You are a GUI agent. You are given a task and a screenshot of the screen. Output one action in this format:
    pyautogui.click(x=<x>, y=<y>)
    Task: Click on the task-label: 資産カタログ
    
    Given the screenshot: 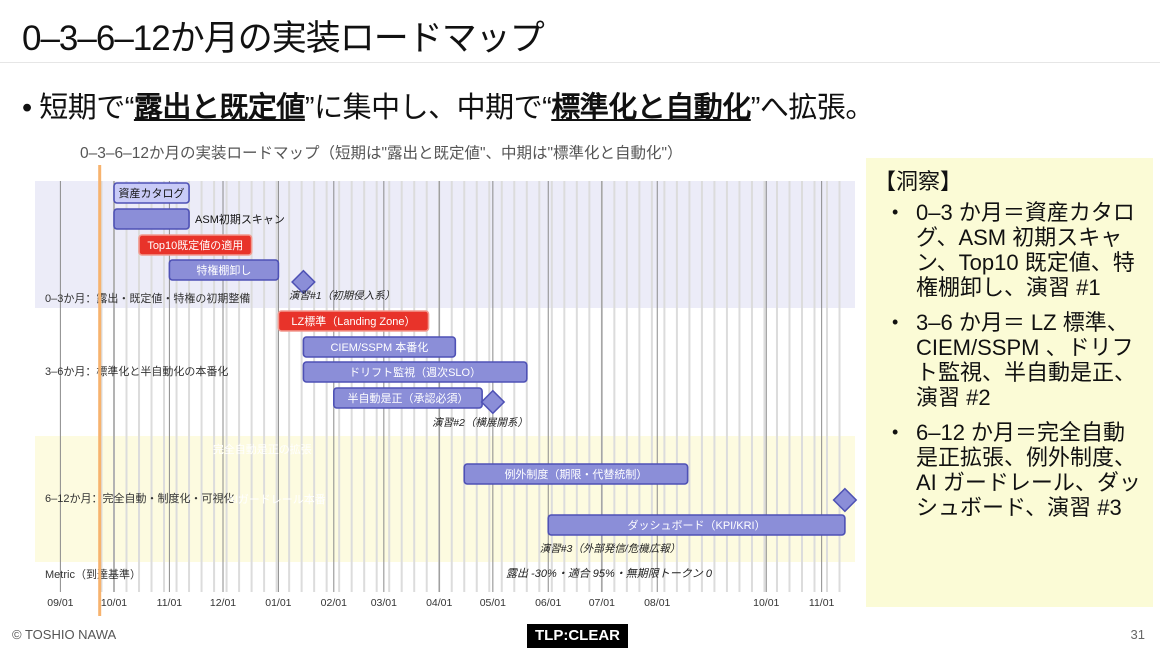 What is the action you would take?
    pyautogui.click(x=152, y=193)
    